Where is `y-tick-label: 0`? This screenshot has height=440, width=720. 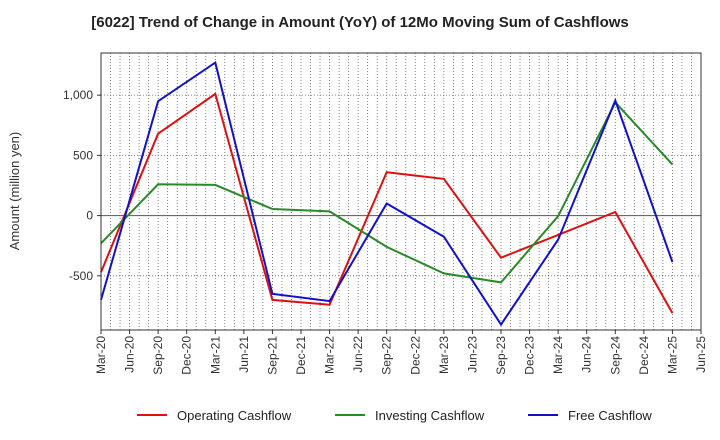
y-tick-label: 0 is located at coordinates (89, 216).